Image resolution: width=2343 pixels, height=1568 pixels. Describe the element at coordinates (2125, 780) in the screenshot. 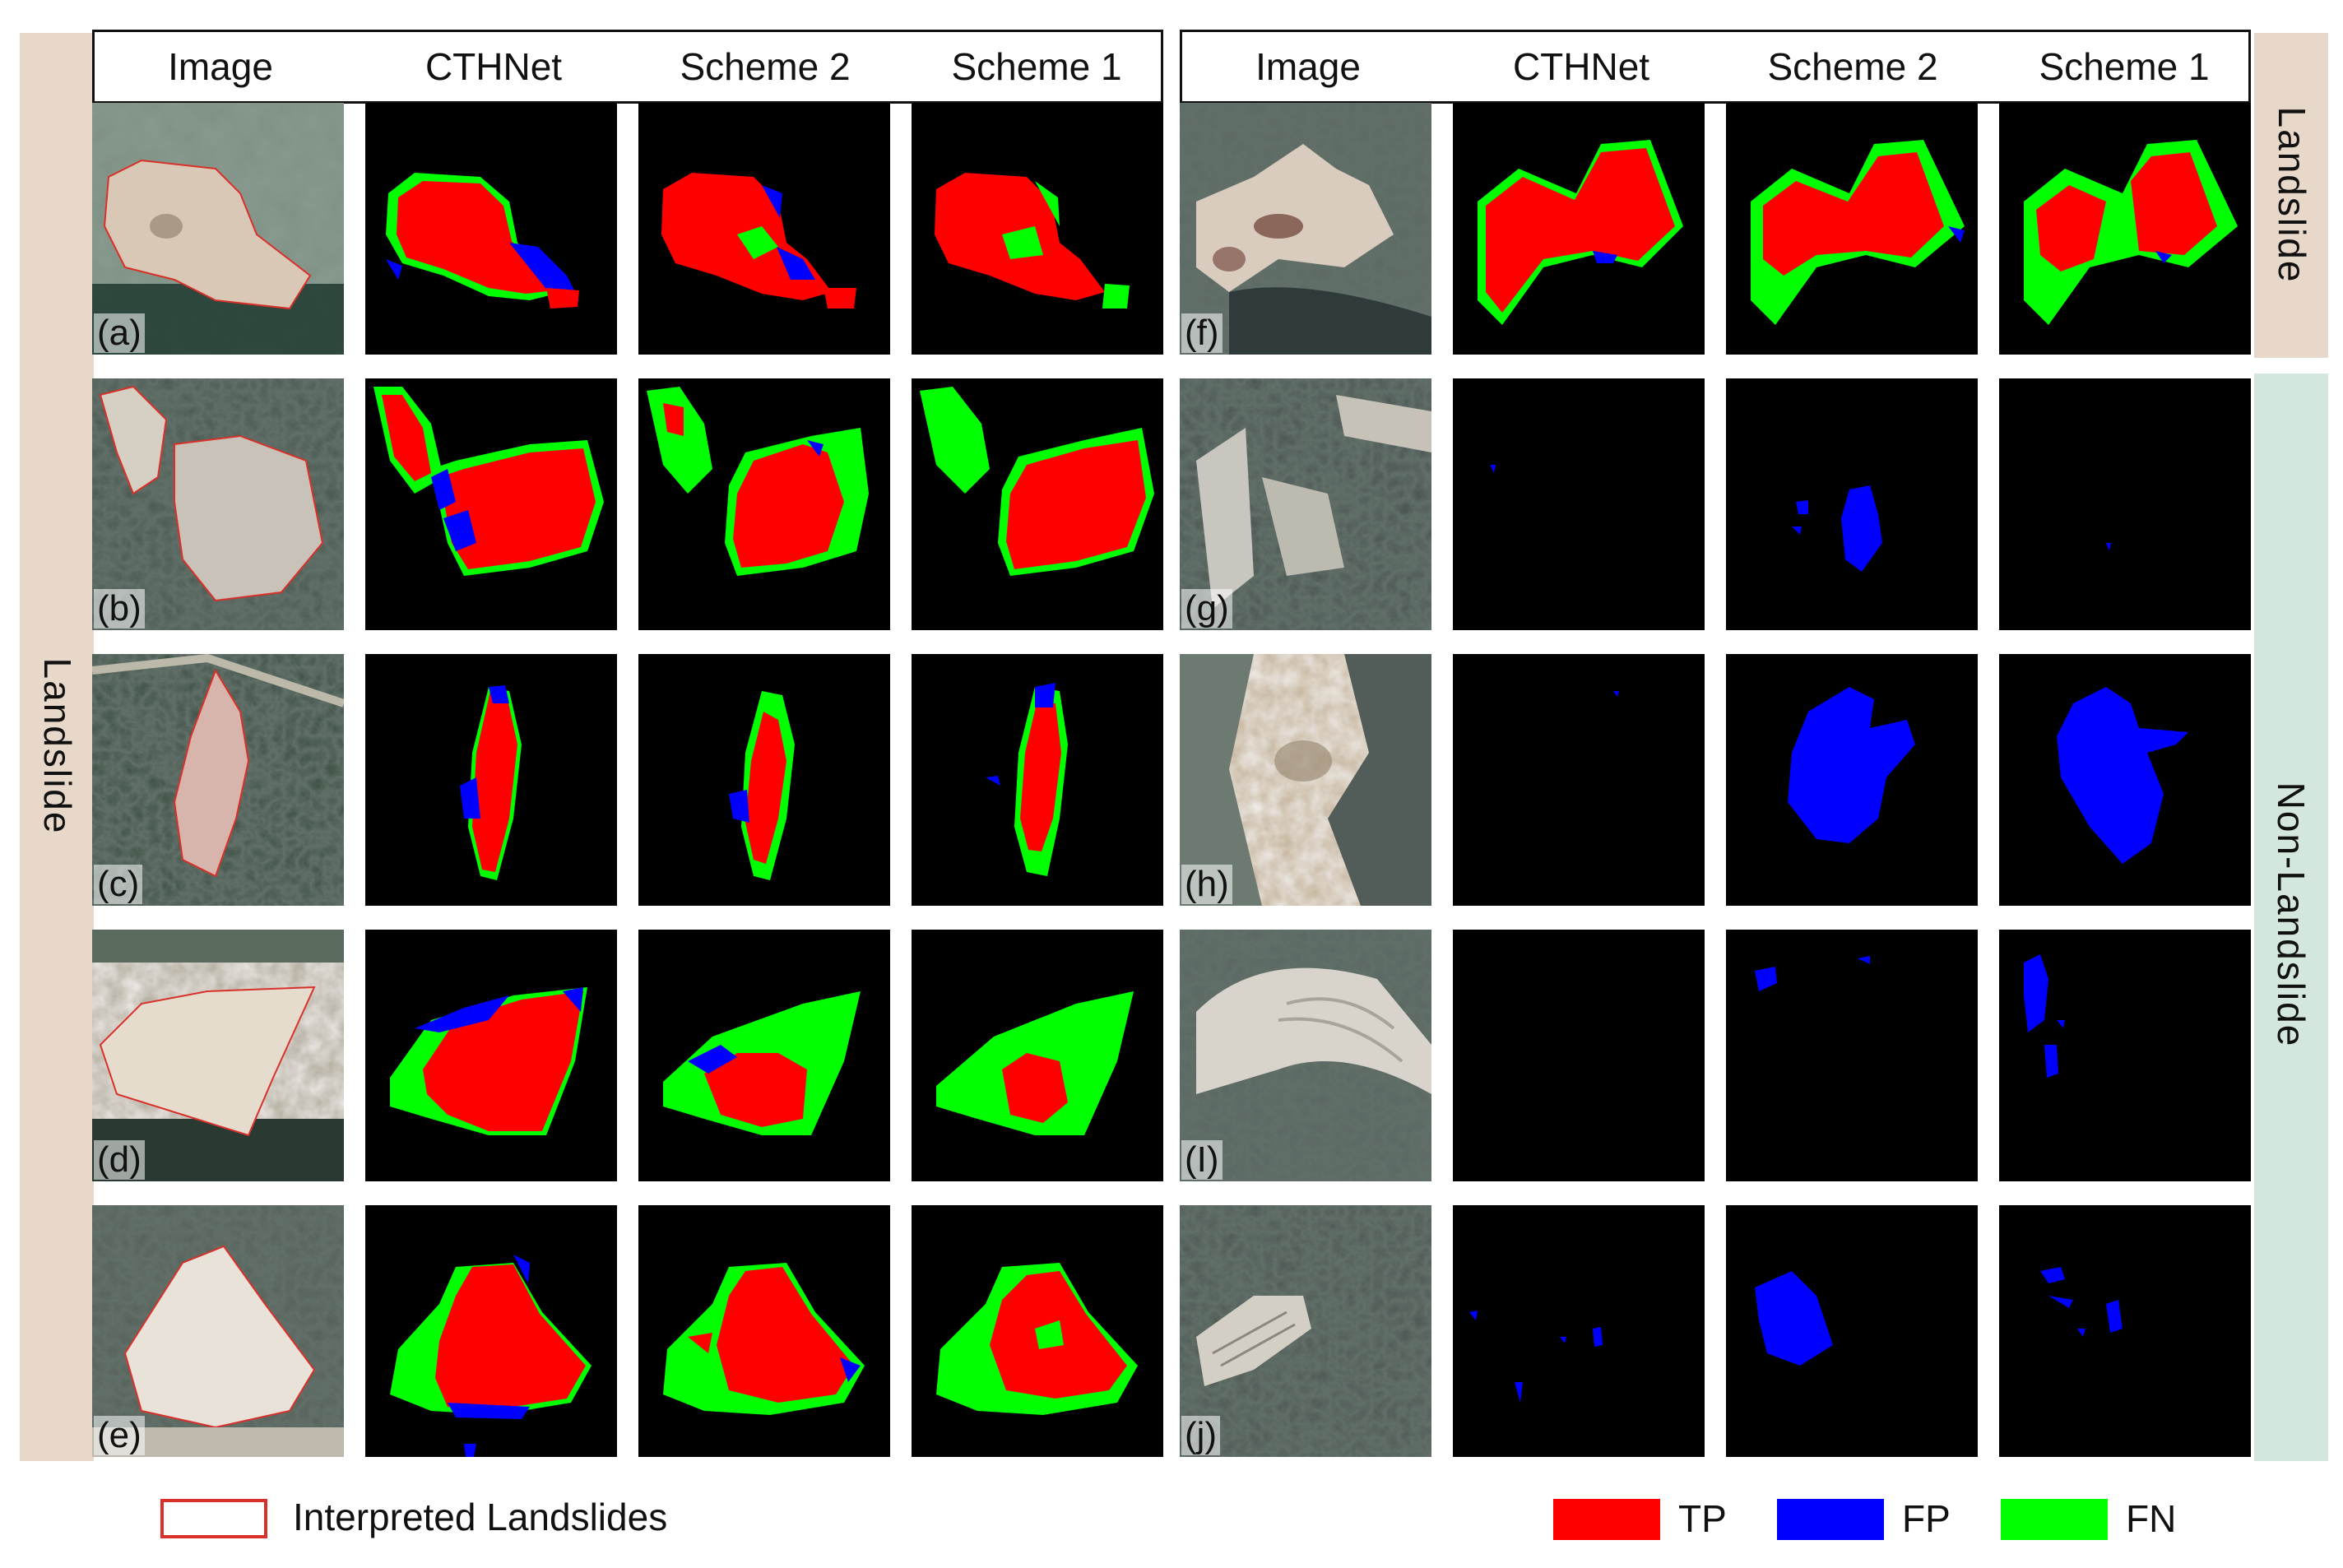

I see `scheme1-mask-h` at that location.